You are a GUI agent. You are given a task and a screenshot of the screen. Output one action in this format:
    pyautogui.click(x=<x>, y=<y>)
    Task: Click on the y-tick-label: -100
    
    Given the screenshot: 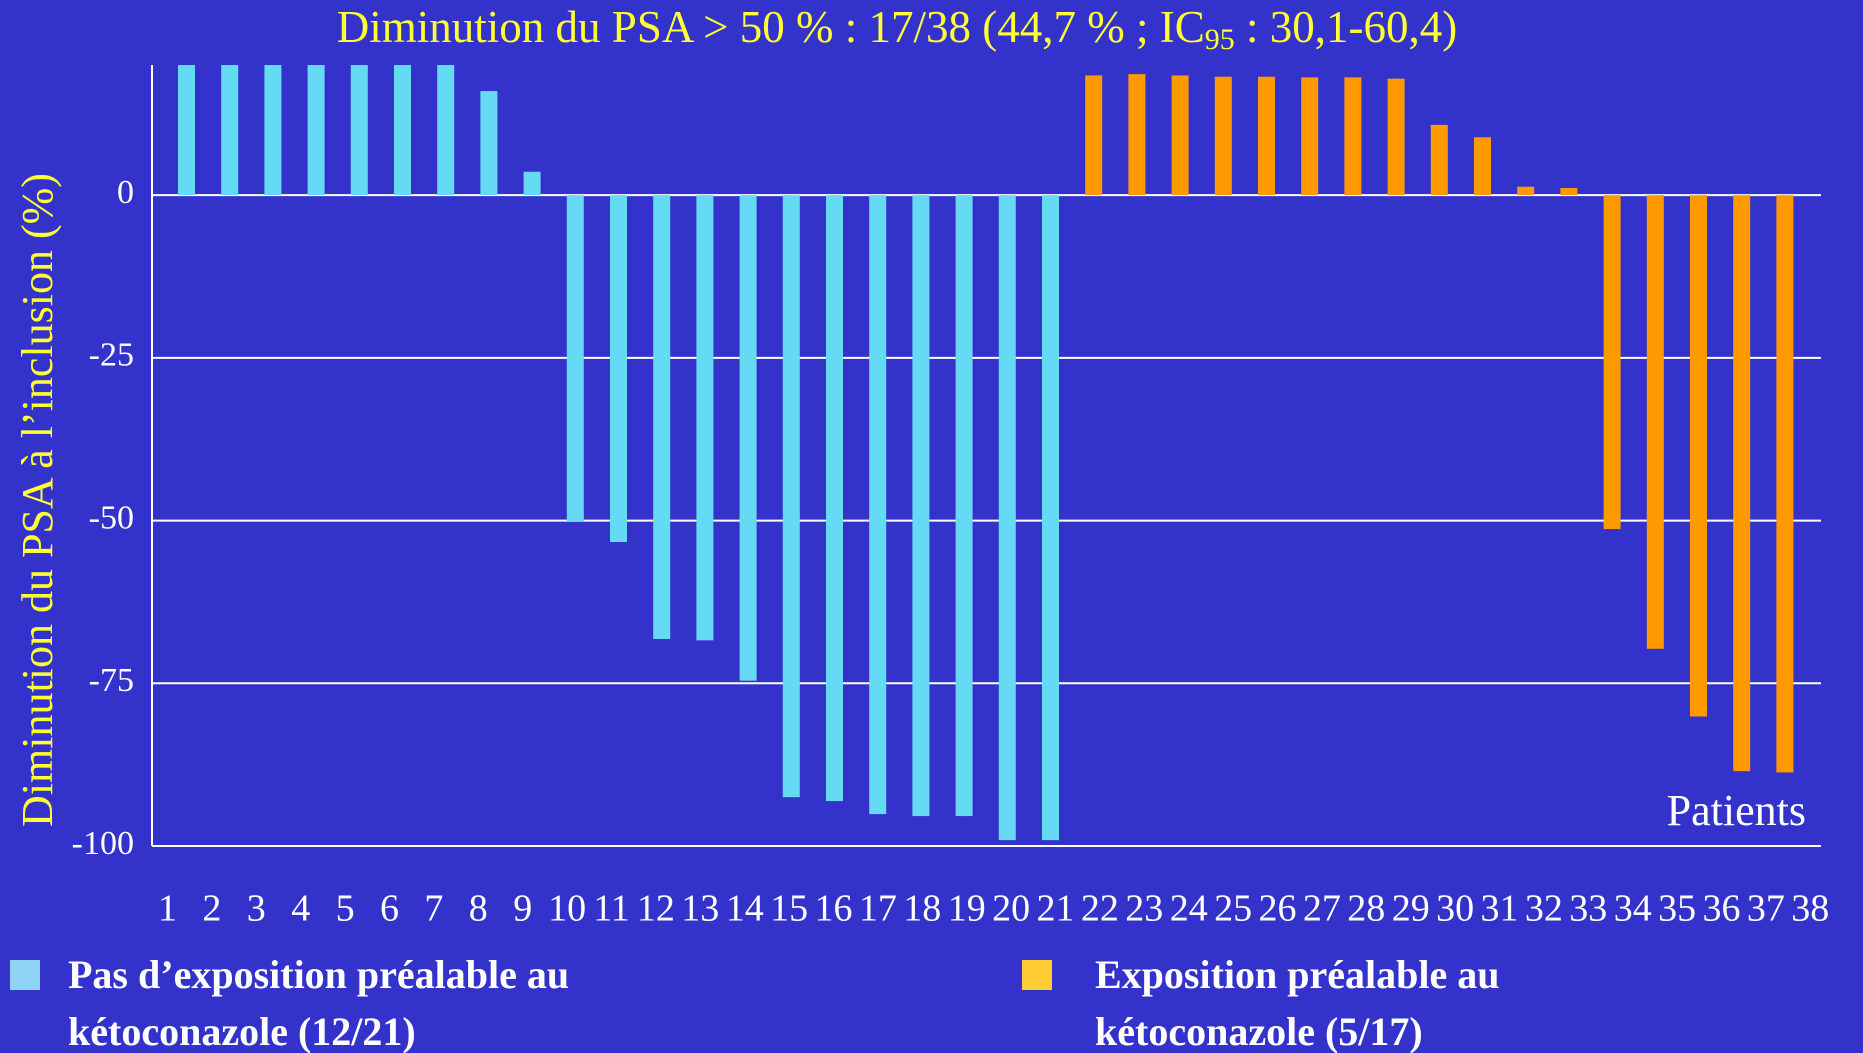 What is the action you would take?
    pyautogui.click(x=103, y=843)
    